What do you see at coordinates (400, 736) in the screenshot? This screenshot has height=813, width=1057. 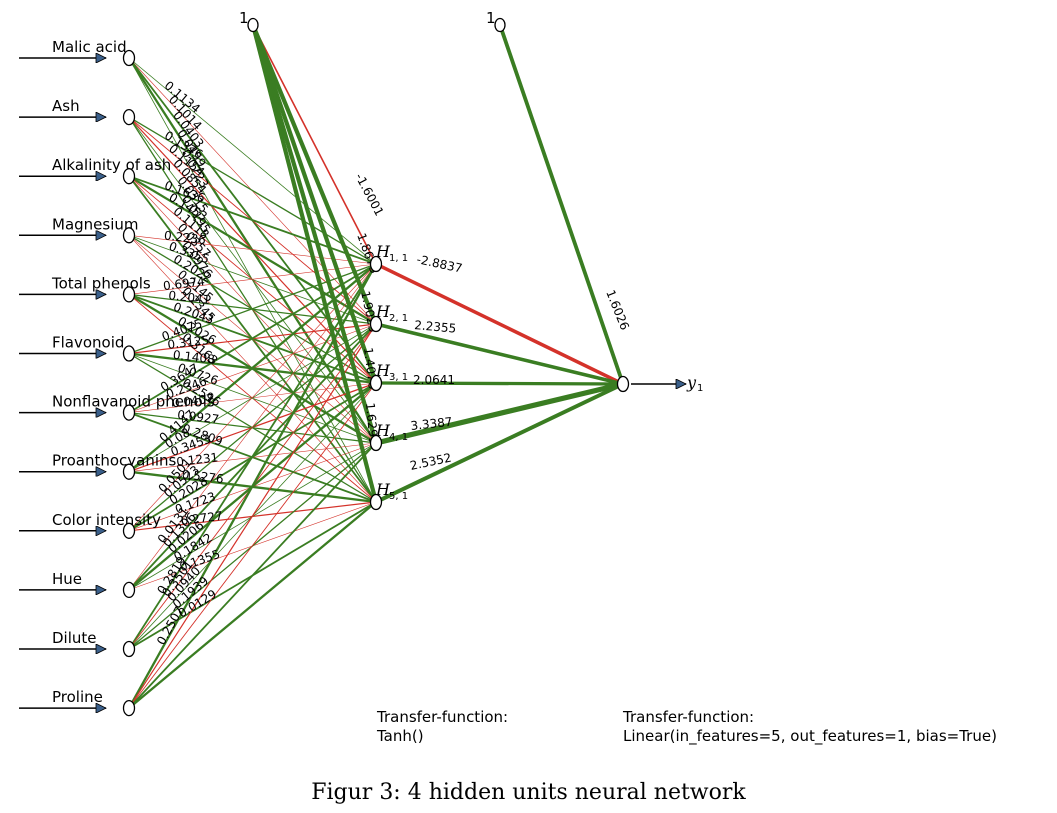 I see `hidden-transfer-value: Tanh()` at bounding box center [400, 736].